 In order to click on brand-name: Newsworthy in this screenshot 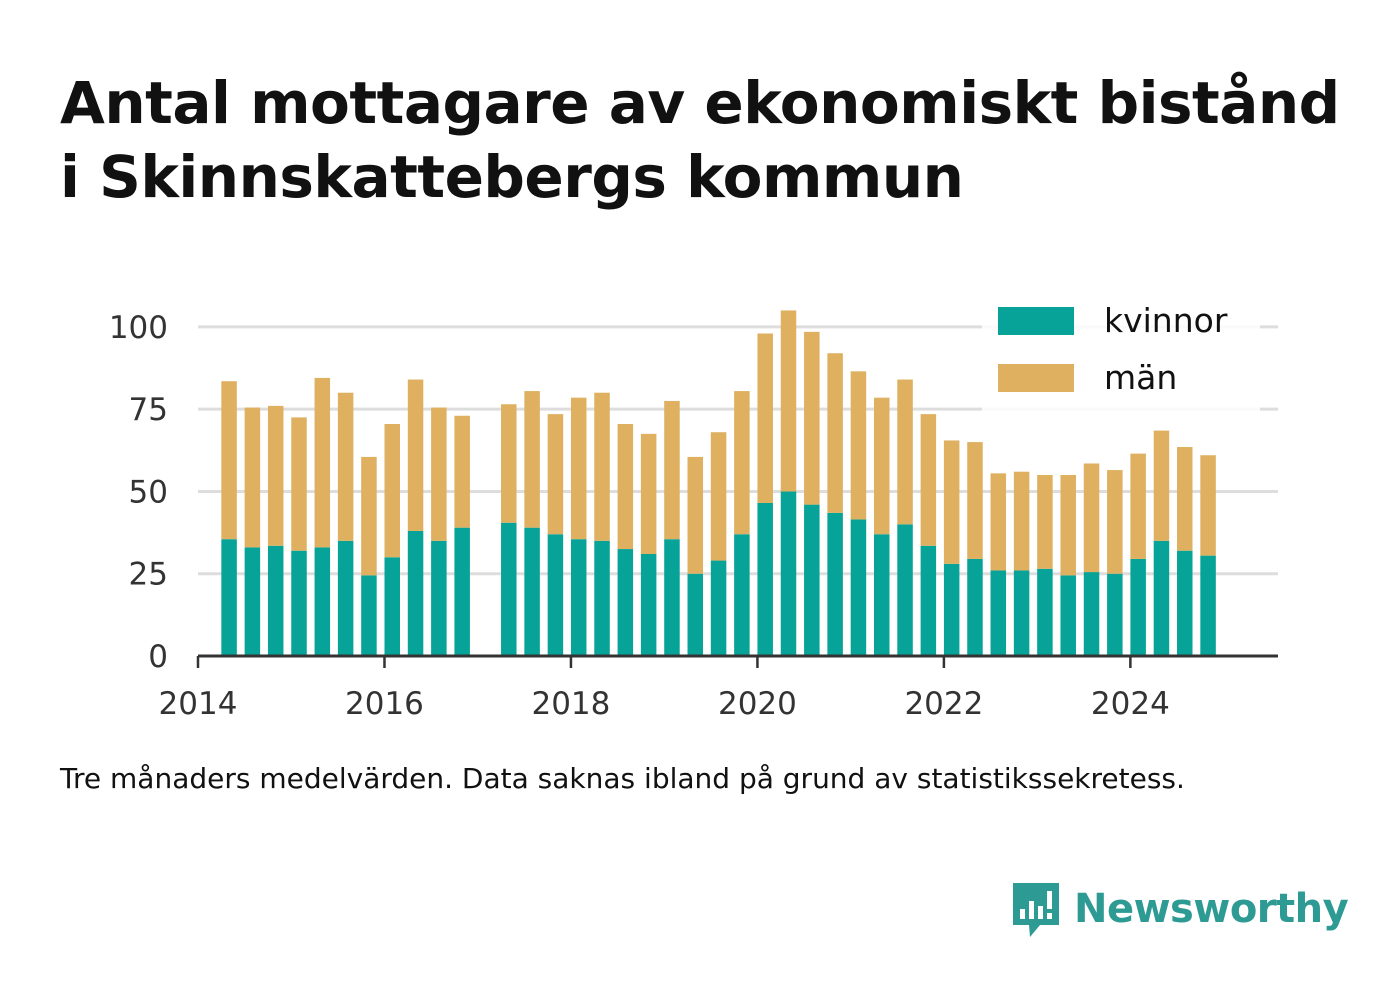, I will do `click(1211, 909)`.